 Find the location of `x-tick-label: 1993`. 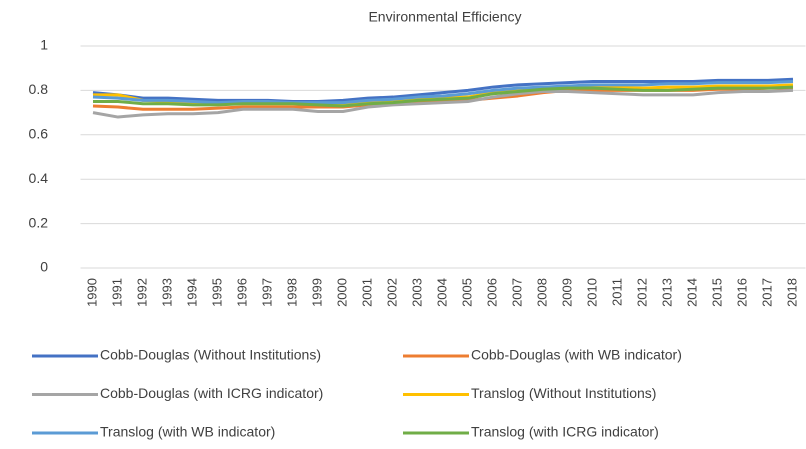

x-tick-label: 1993 is located at coordinates (166, 292).